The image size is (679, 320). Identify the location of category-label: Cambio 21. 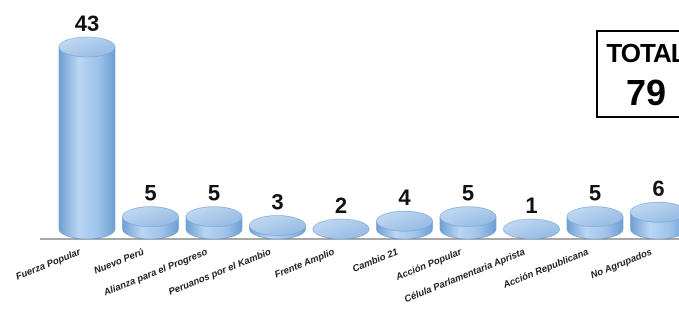
(375, 261).